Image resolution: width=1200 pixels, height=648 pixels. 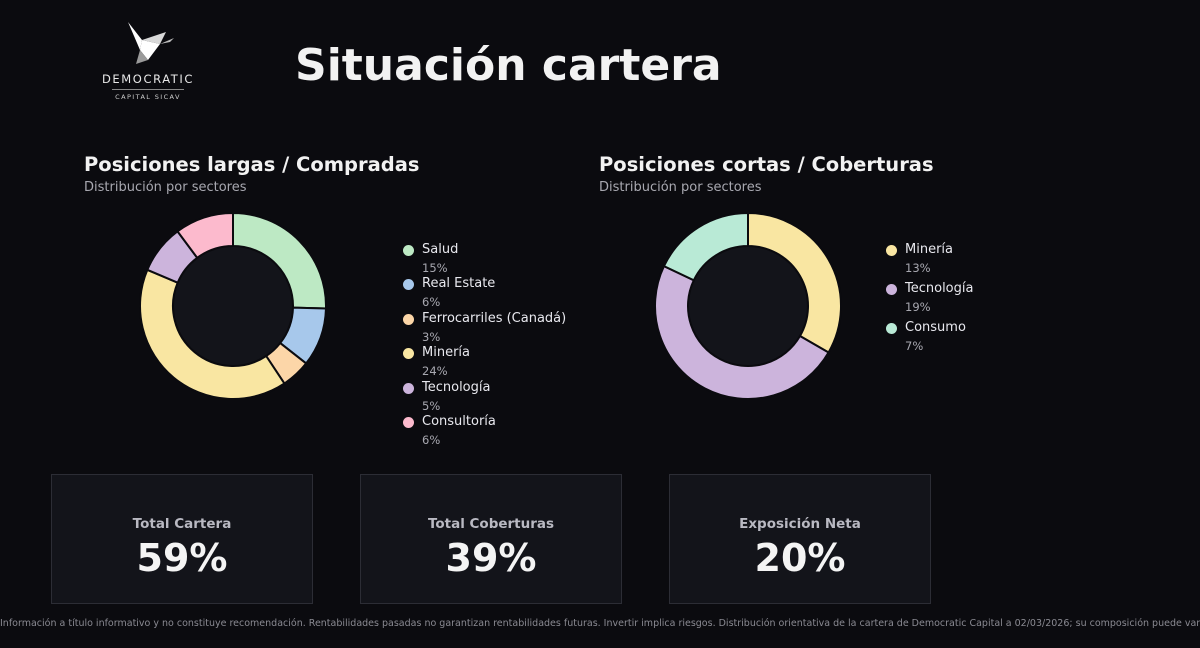 I want to click on long-chart-title: Posiciones largas / Compradas, so click(x=252, y=164).